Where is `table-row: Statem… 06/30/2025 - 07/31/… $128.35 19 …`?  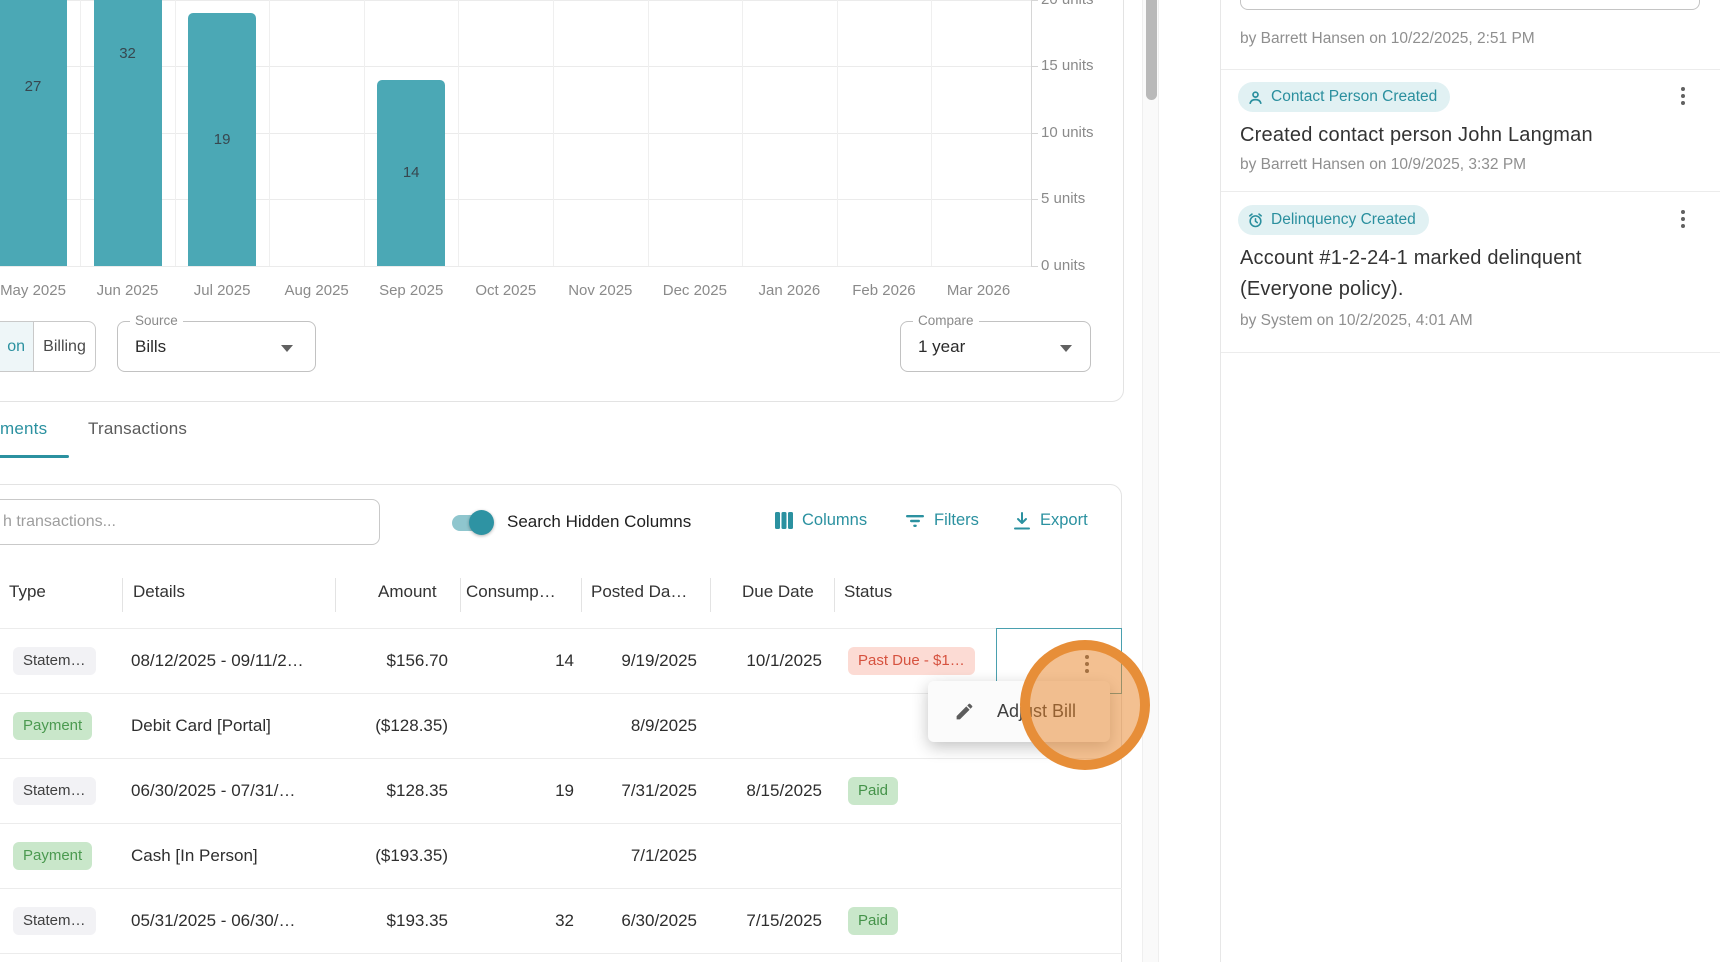 table-row: Statem… 06/30/2025 - 07/31/… $128.35 19 … is located at coordinates (561, 790).